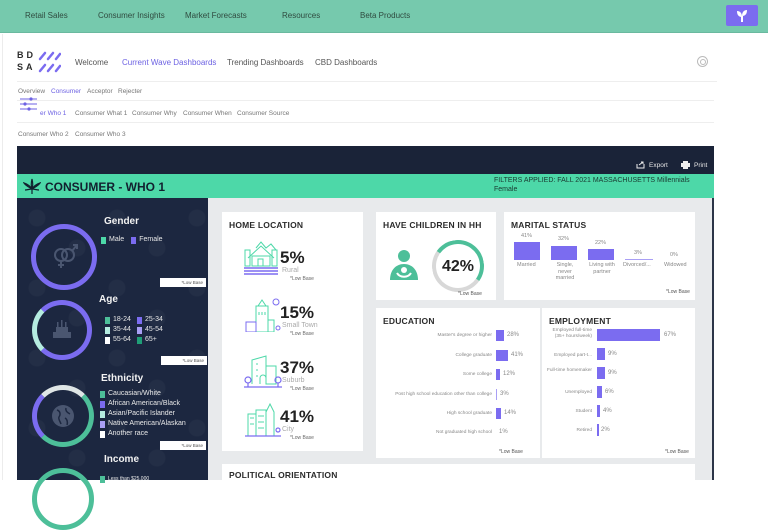 This screenshot has width=768, height=530. Describe the element at coordinates (101, 113) in the screenshot. I see `subnav-consumer-what-1: Consumer What 1` at that location.